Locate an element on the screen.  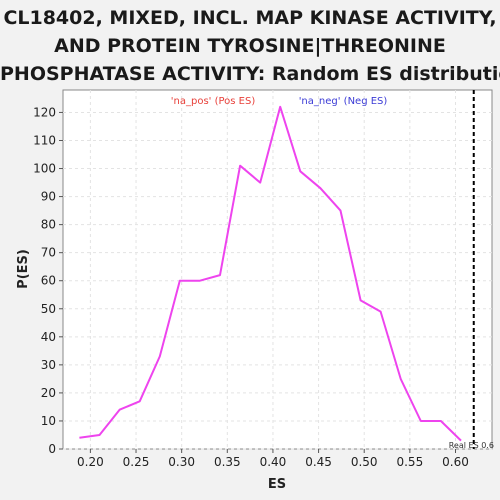
y-tick-label: 20 is located at coordinates (48, 393).